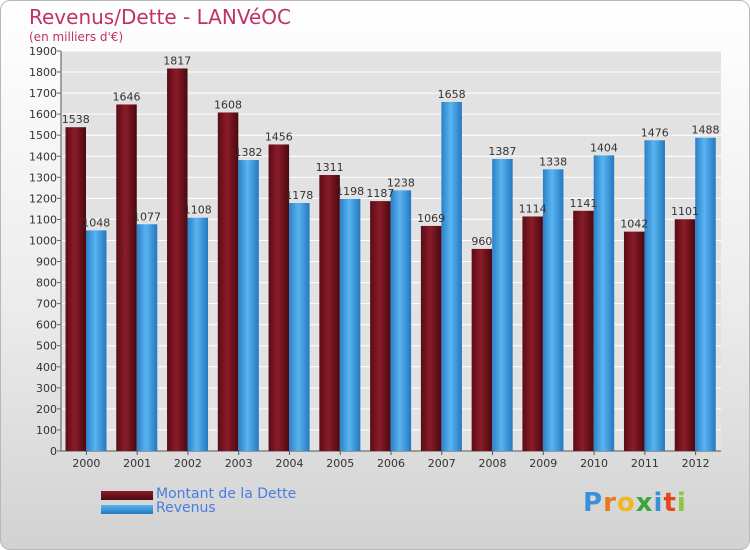 The width and height of the screenshot is (750, 550). I want to click on x-tick-label: 2010, so click(594, 463).